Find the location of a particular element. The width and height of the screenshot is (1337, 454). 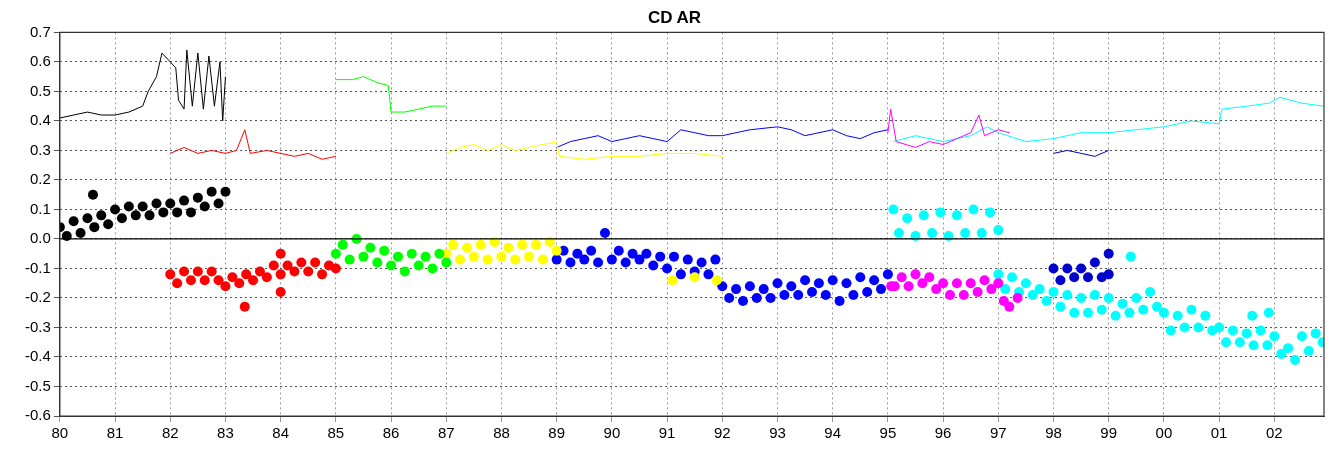

y-tick-label: -0.4 is located at coordinates (37, 356).